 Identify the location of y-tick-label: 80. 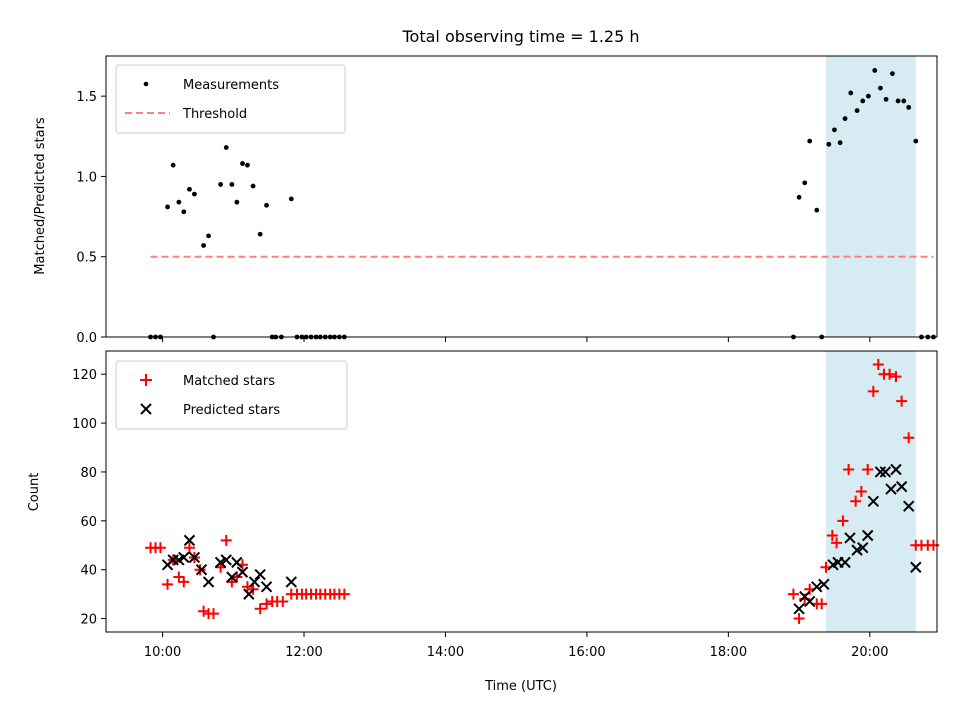
(88, 473).